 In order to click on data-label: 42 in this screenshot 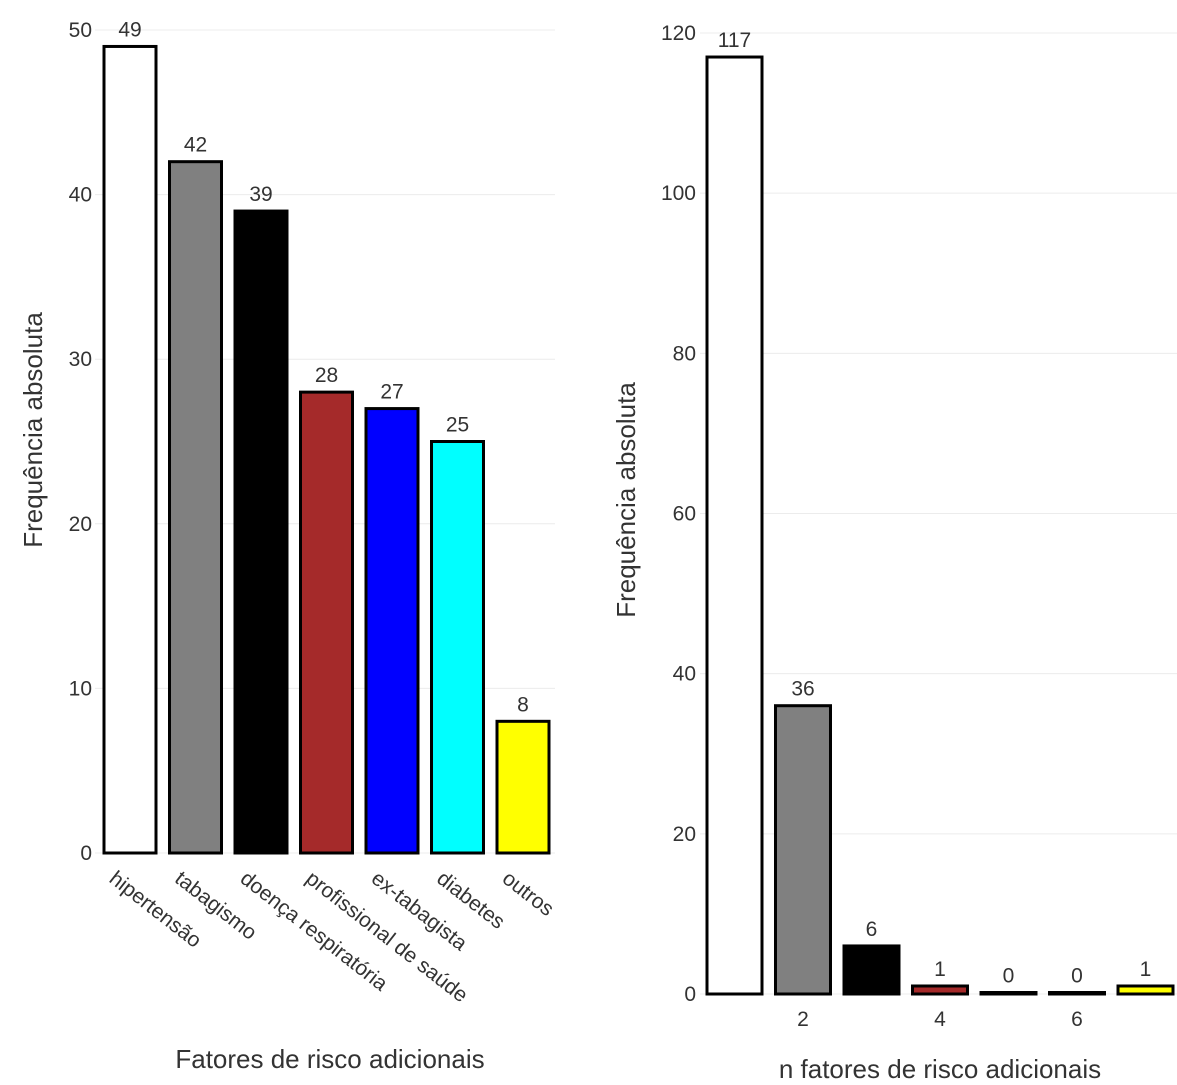, I will do `click(195, 145)`.